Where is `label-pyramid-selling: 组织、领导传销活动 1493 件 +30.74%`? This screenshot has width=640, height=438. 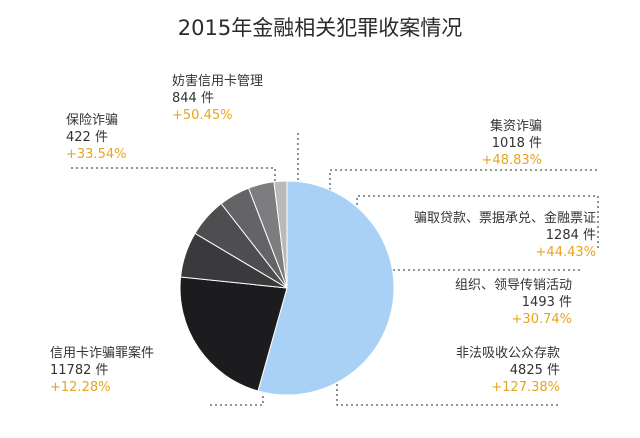 label-pyramid-selling: 组织、领导传销活动 1493 件 +30.74% is located at coordinates (513, 302).